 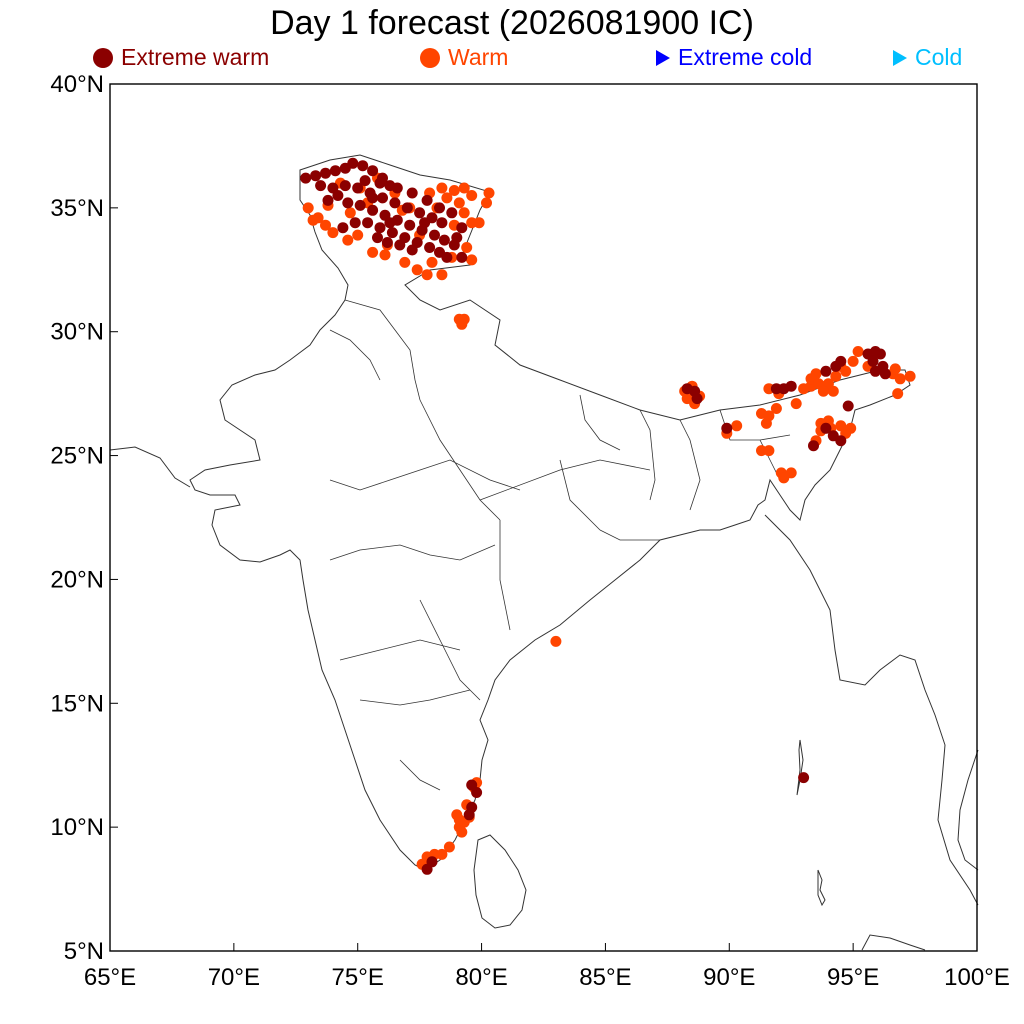 I want to click on andaman-islands, so click(x=800, y=767).